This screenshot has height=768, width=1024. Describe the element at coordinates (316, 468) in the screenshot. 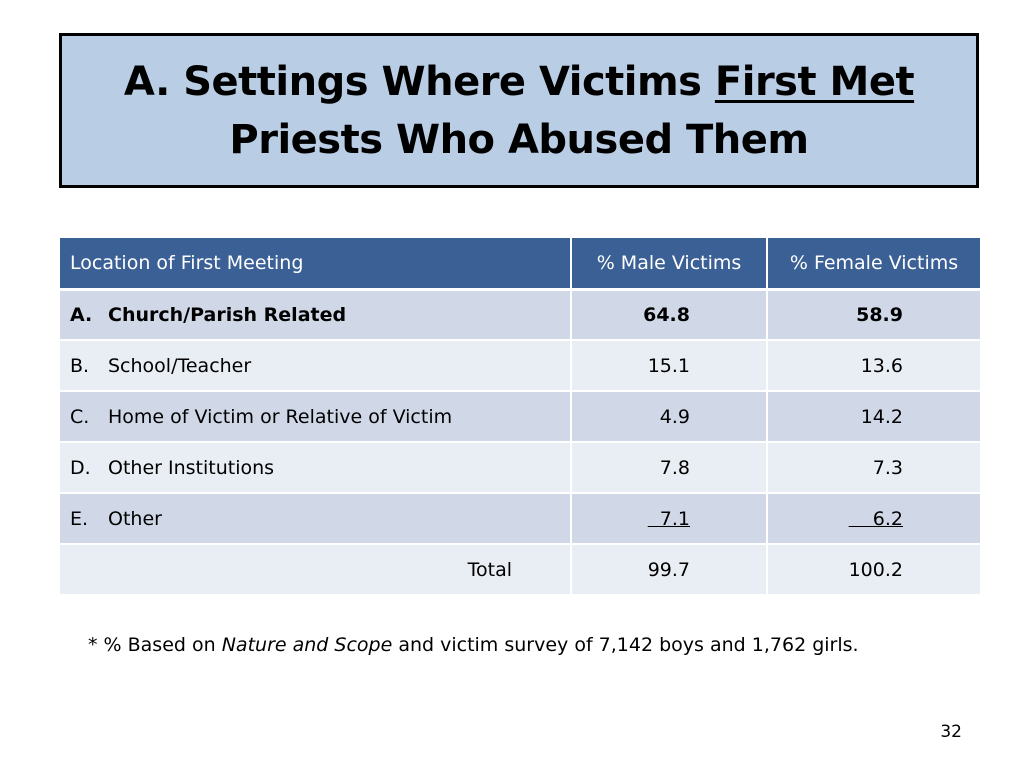

I see `location-cell: D. Other Institutions` at that location.